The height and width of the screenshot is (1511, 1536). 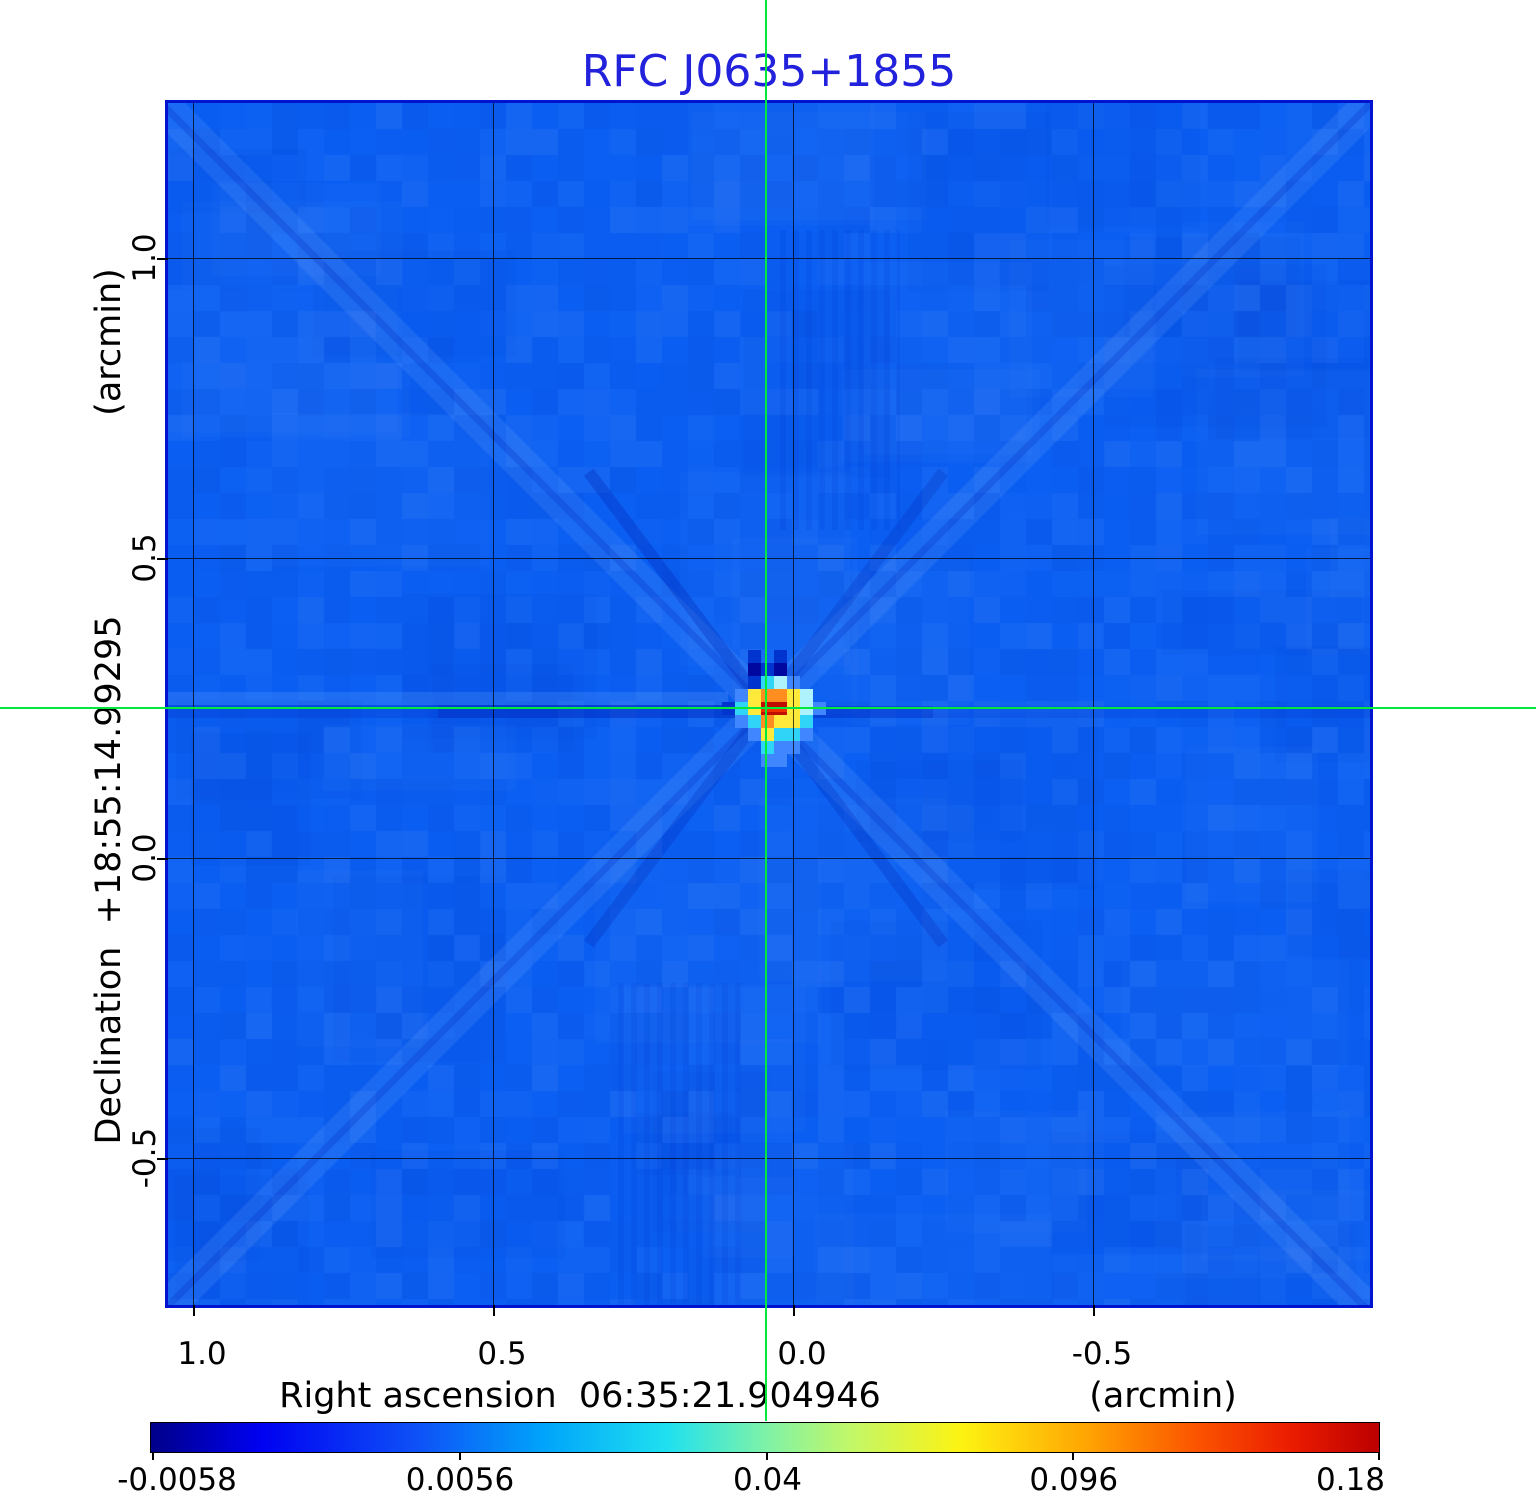 What do you see at coordinates (774, 709) in the screenshot?
I see `source-peak-bar` at bounding box center [774, 709].